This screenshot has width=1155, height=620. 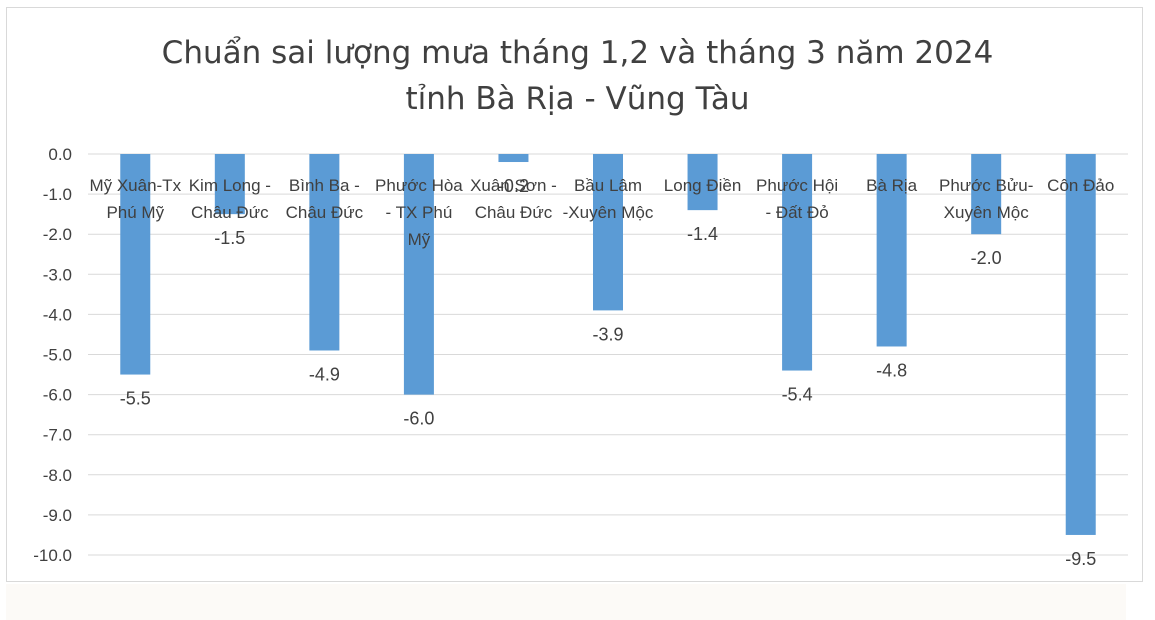 What do you see at coordinates (57, 194) in the screenshot?
I see `y-tick-label: -1.0` at bounding box center [57, 194].